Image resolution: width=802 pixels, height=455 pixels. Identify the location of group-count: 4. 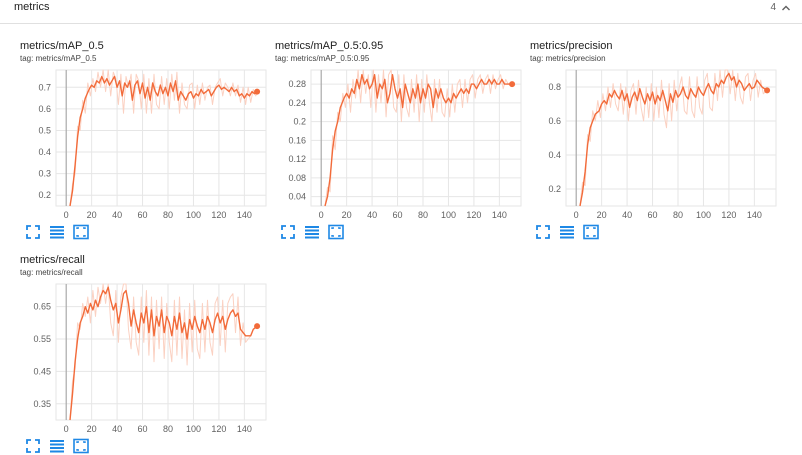
(773, 7).